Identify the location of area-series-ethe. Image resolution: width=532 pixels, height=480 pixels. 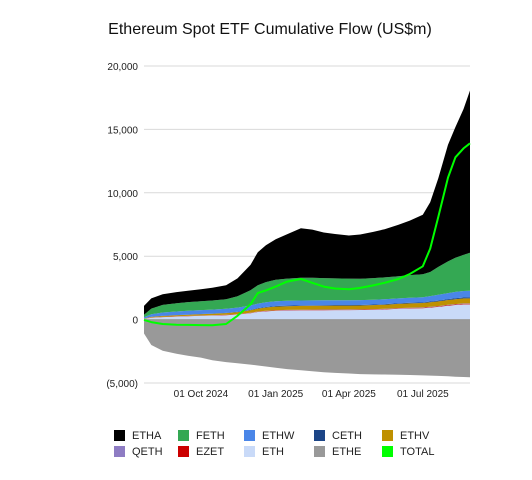
(307, 348).